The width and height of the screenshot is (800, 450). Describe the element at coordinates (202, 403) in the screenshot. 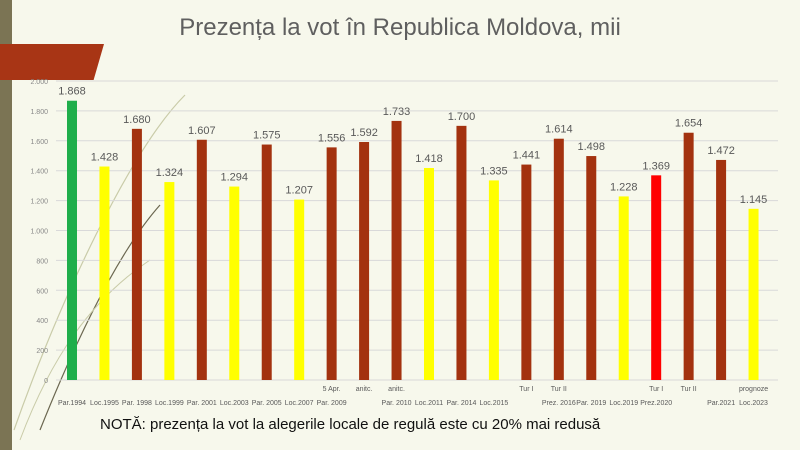

I see `x-tick-label: Par. 2001` at that location.